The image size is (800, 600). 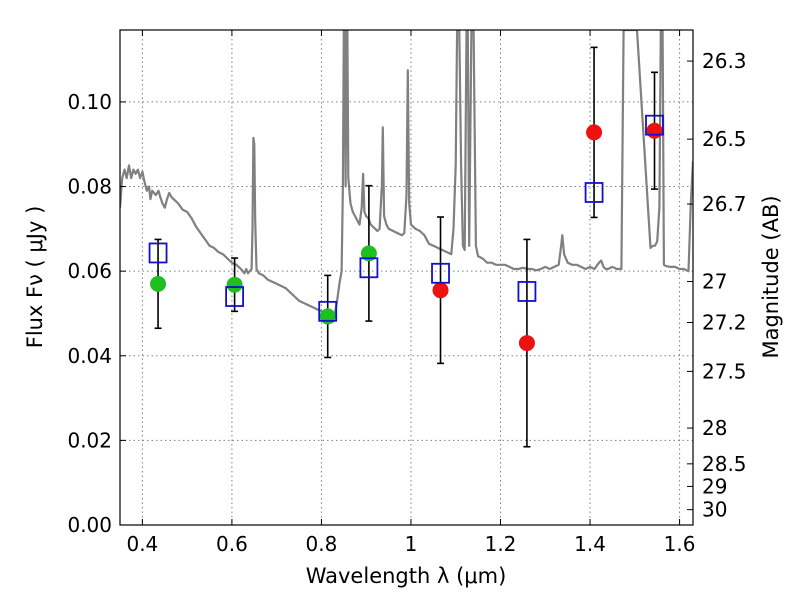 I want to click on right-tick-label: 27.2, so click(x=724, y=322).